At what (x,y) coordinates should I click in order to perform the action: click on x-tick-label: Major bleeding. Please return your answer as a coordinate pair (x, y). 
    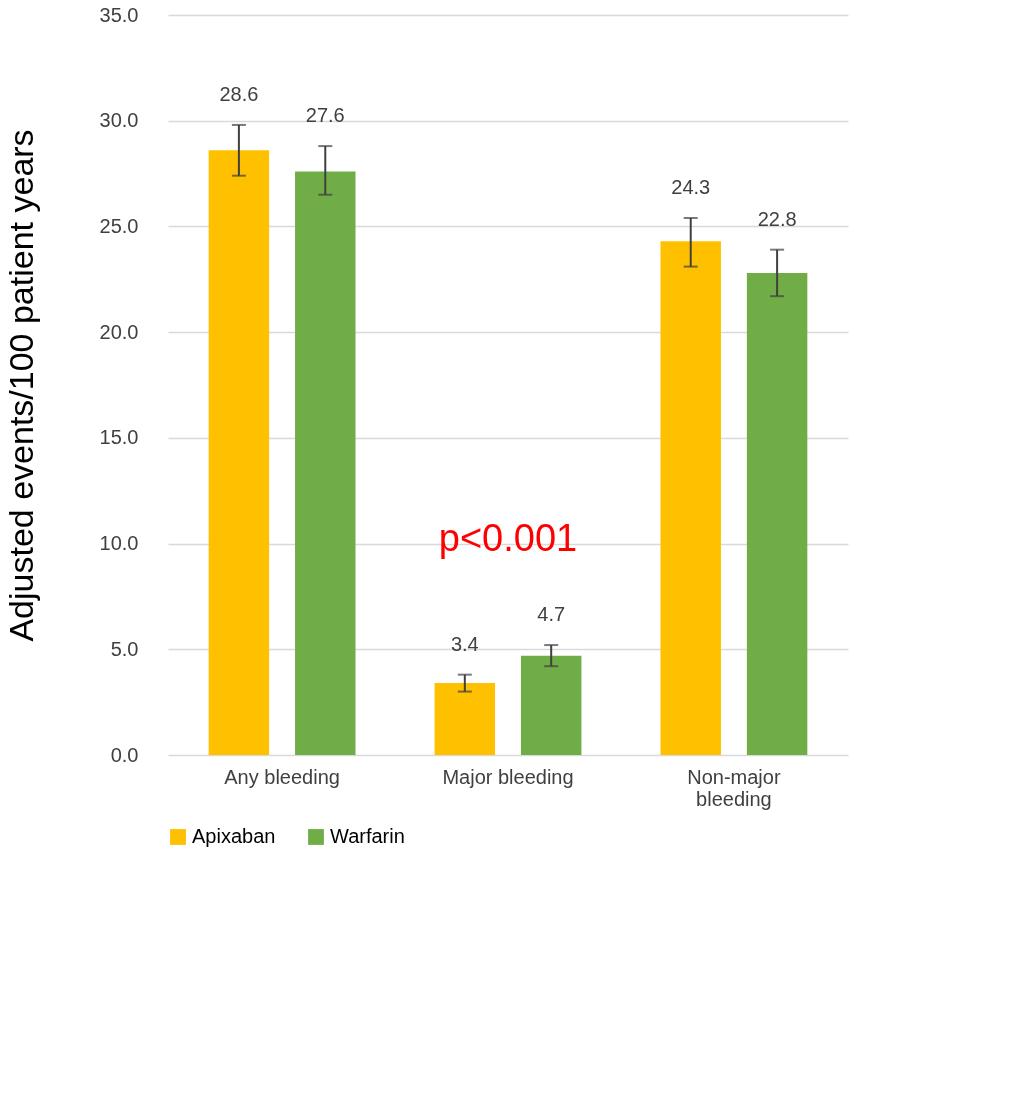
    Looking at the image, I should click on (508, 776).